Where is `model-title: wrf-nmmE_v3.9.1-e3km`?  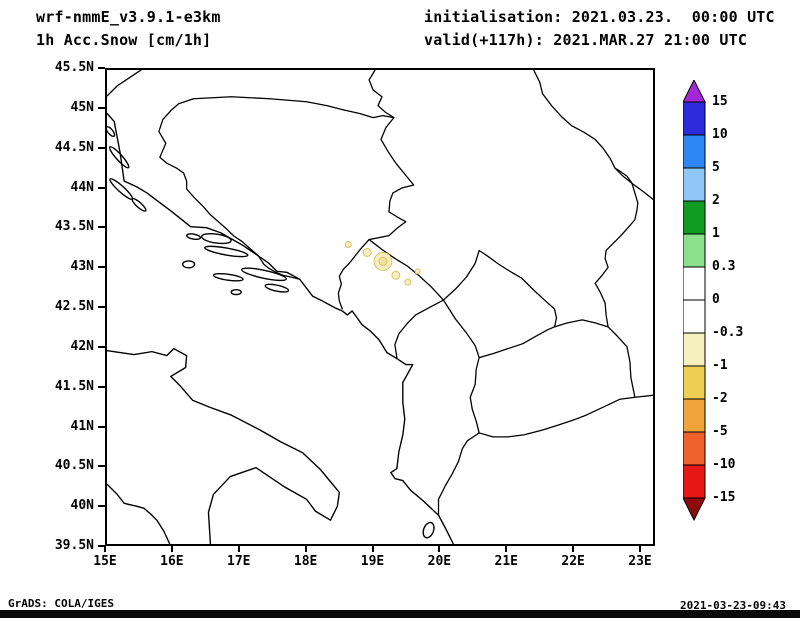 model-title: wrf-nmmE_v3.9.1-e3km is located at coordinates (128, 17).